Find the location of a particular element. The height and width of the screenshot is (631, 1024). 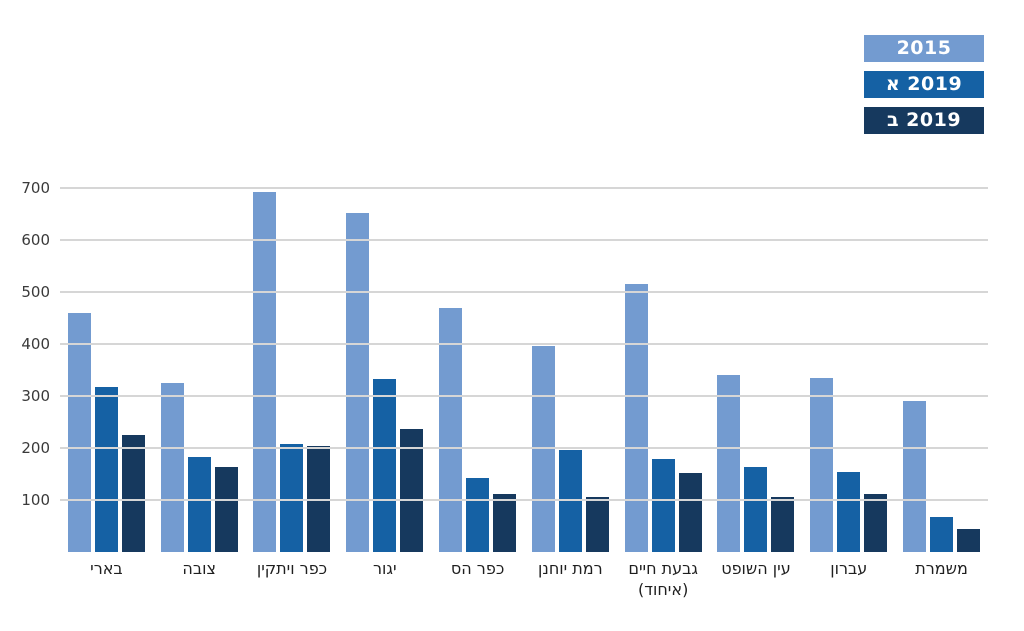

y-axis-tick-label: 100 is located at coordinates (35, 500).